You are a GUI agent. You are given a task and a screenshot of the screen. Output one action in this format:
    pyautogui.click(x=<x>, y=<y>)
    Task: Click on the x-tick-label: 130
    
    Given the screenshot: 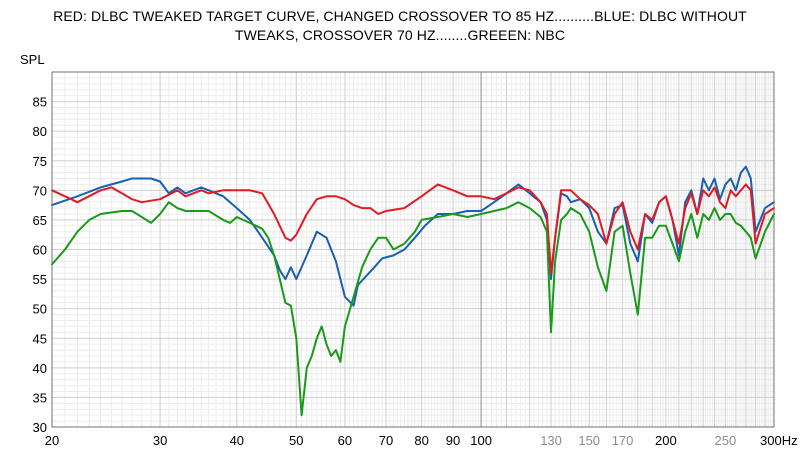 What is the action you would take?
    pyautogui.click(x=551, y=440)
    